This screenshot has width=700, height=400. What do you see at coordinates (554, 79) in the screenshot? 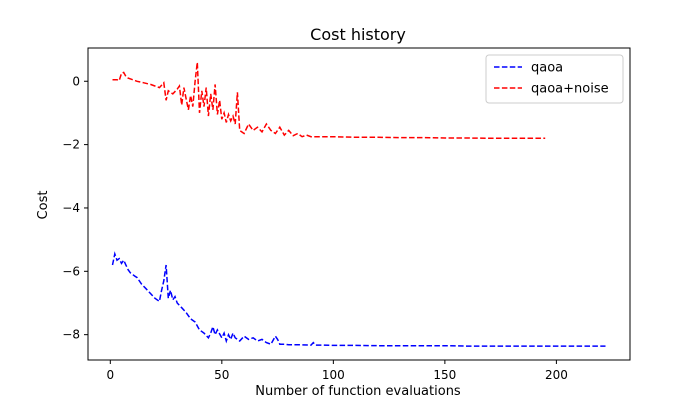
I see `legend: qaoa qaoa+noise` at bounding box center [554, 79].